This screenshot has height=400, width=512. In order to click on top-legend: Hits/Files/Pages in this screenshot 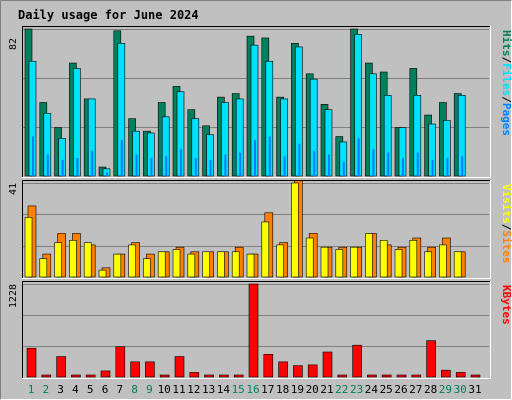, I will do `click(506, 83)`.